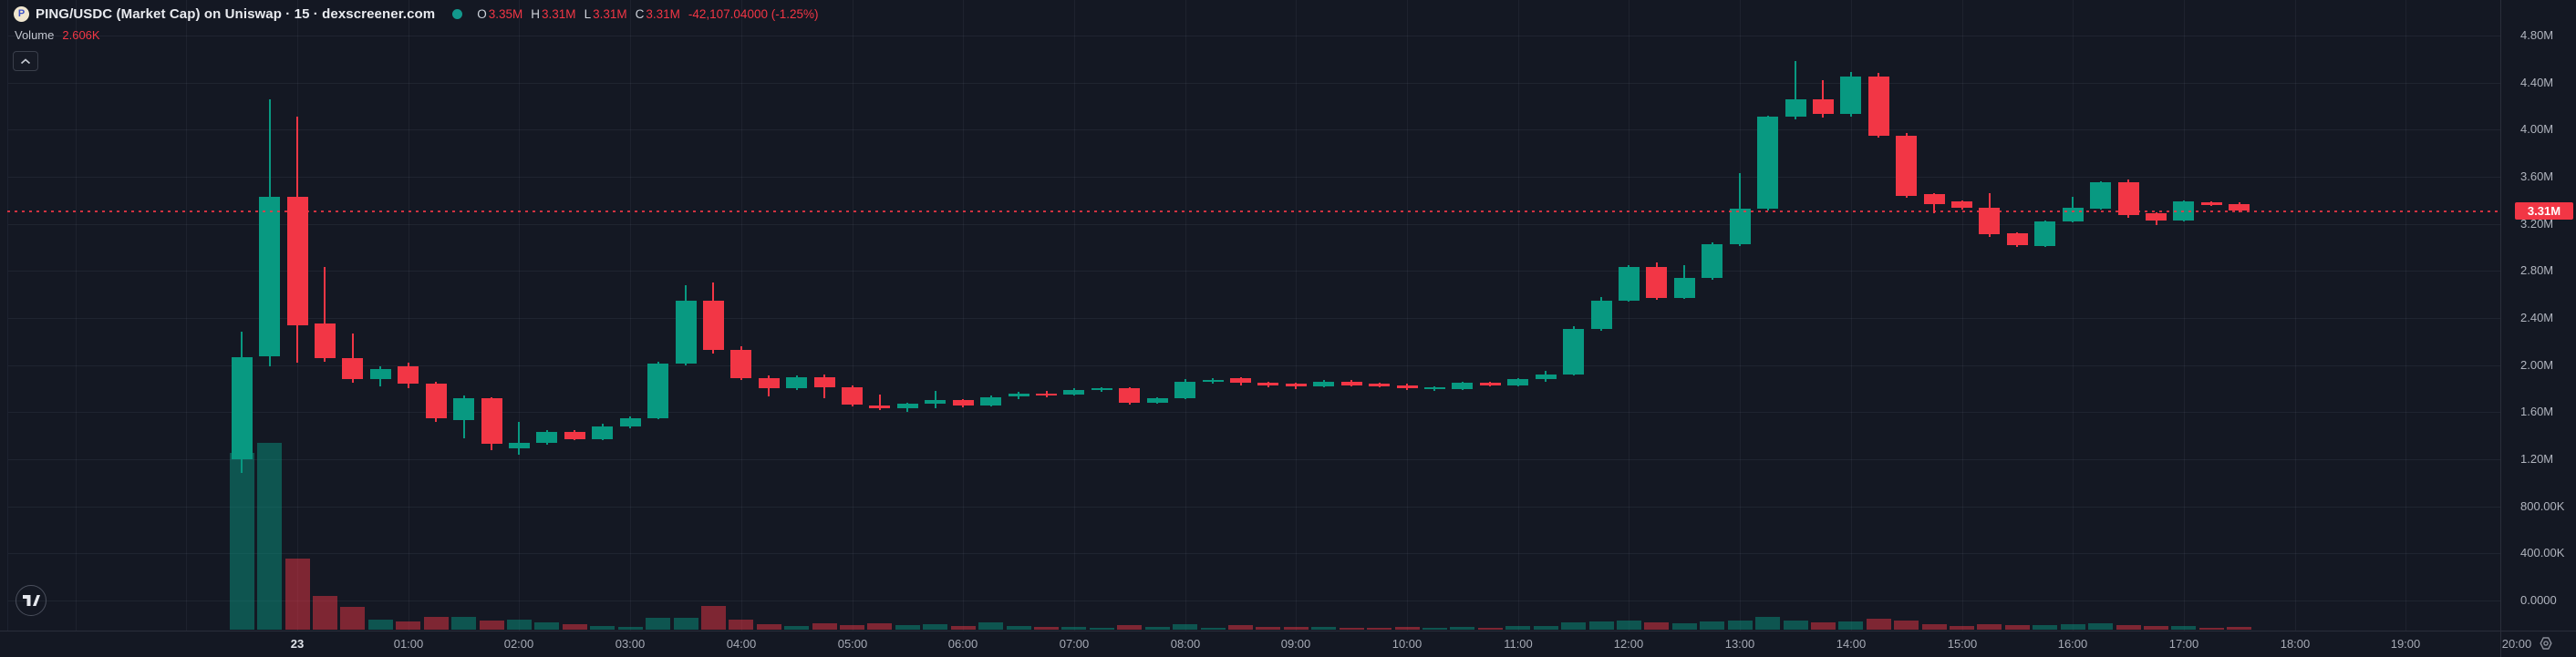  What do you see at coordinates (610, 13) in the screenshot?
I see `low-value: 3.31M` at bounding box center [610, 13].